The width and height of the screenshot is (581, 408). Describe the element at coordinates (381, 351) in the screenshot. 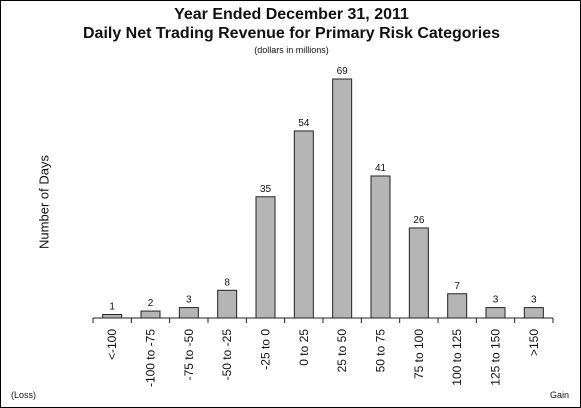

I see `x-tick-label: 50 to 75` at that location.